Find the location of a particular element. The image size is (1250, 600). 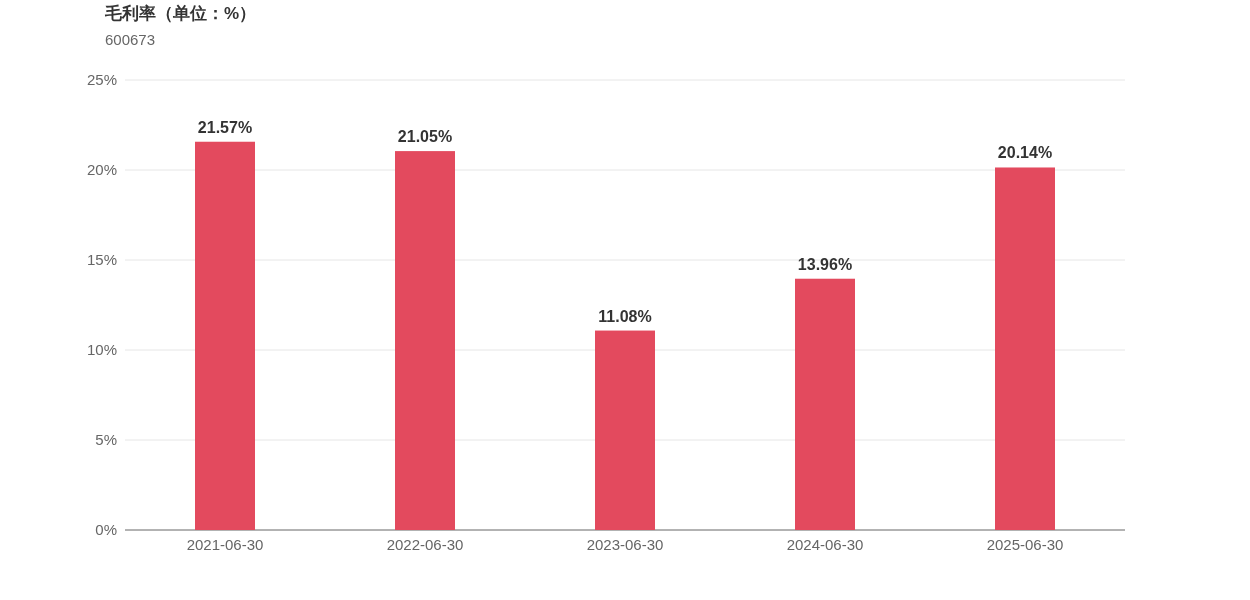

text: 20.14% is located at coordinates (1025, 153).